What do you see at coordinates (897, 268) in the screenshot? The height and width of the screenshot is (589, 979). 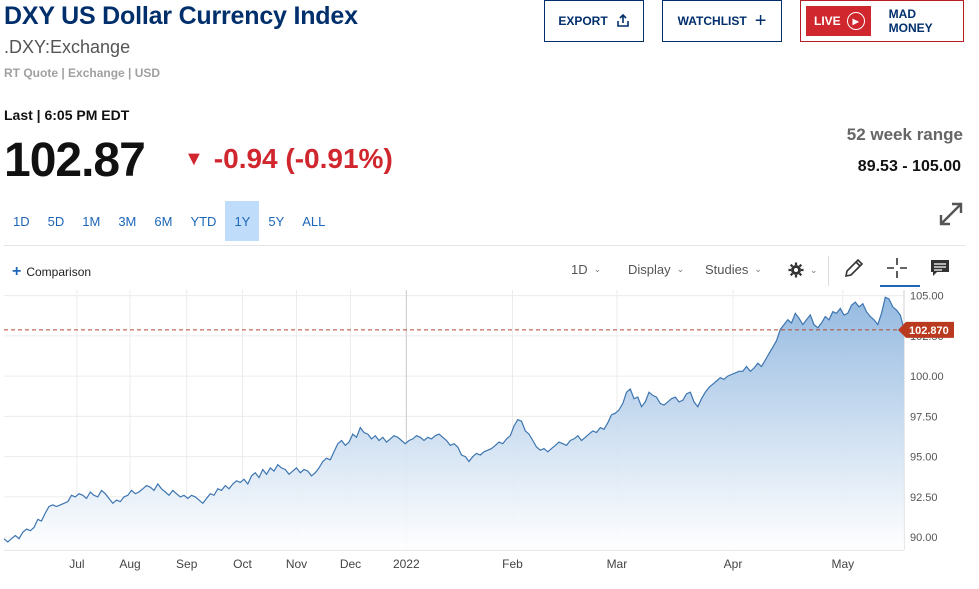 I see `crosshair-icon` at bounding box center [897, 268].